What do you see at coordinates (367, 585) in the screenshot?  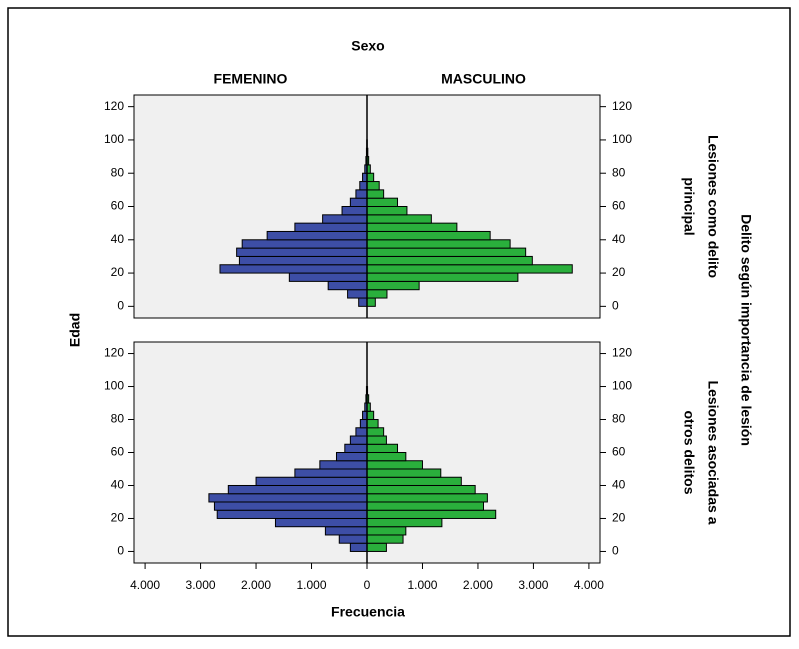 I see `x-tick-label: 0` at bounding box center [367, 585].